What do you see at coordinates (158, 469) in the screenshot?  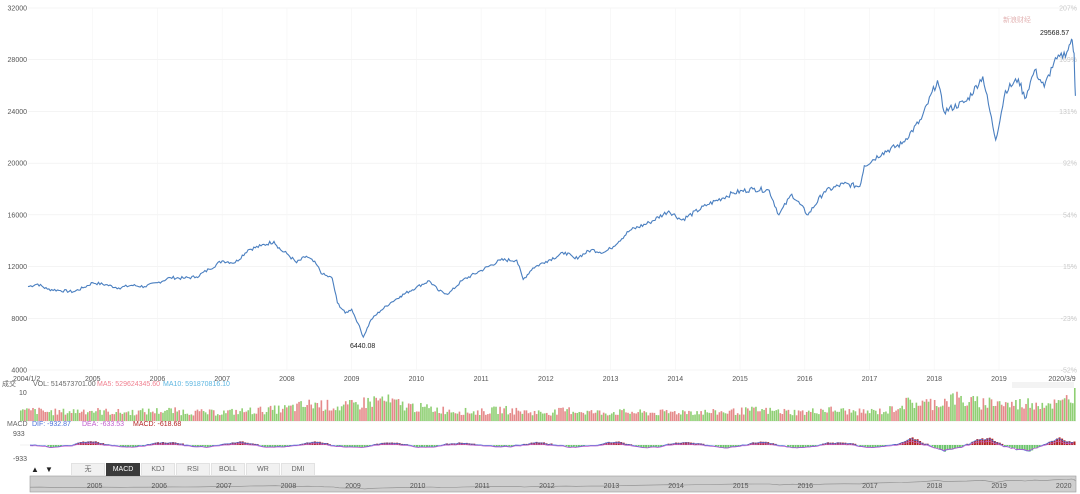 I see `tab-kdj: KDJ` at bounding box center [158, 469].